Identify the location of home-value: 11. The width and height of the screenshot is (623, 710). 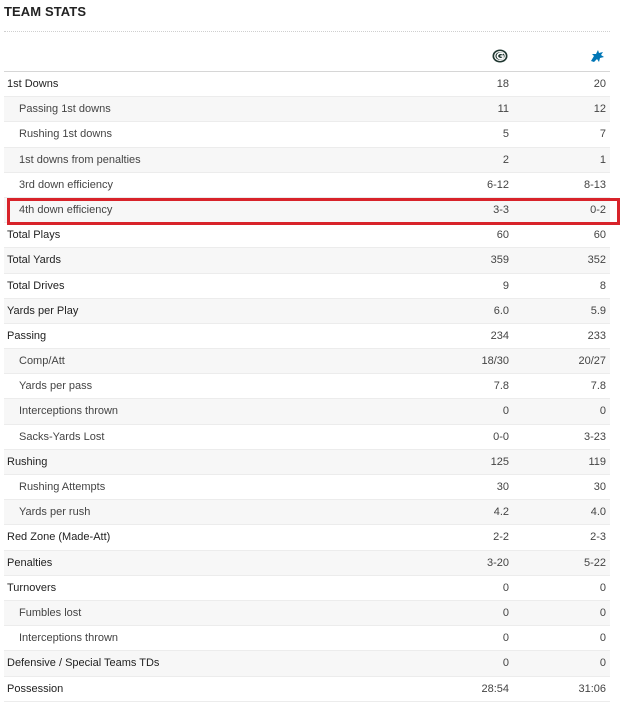
(503, 109).